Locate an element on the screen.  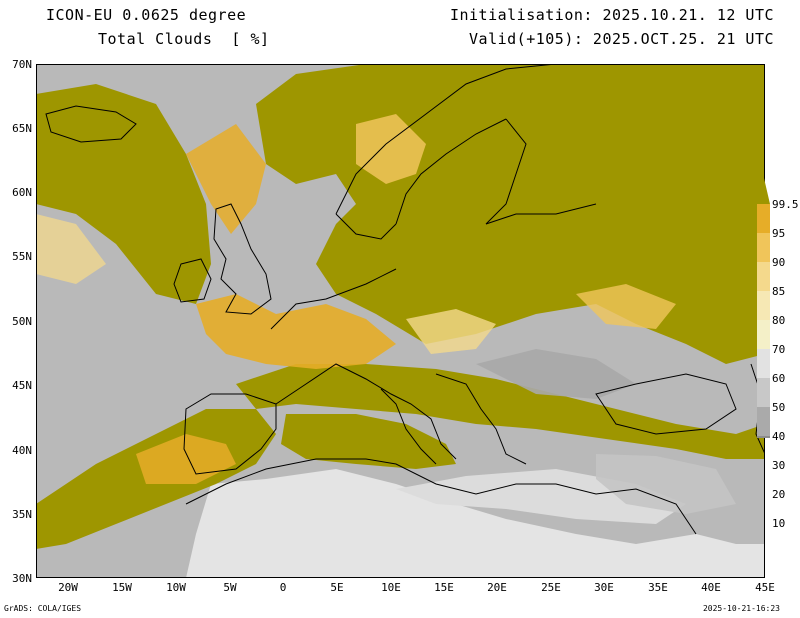
colorbar-level-label: 80 is located at coordinates (779, 320).